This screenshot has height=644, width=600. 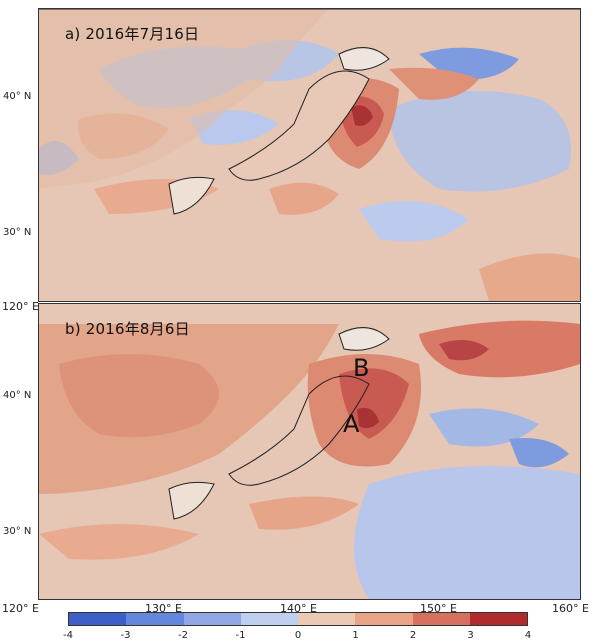 I want to click on x-tick-140: 140° E, so click(x=298, y=608).